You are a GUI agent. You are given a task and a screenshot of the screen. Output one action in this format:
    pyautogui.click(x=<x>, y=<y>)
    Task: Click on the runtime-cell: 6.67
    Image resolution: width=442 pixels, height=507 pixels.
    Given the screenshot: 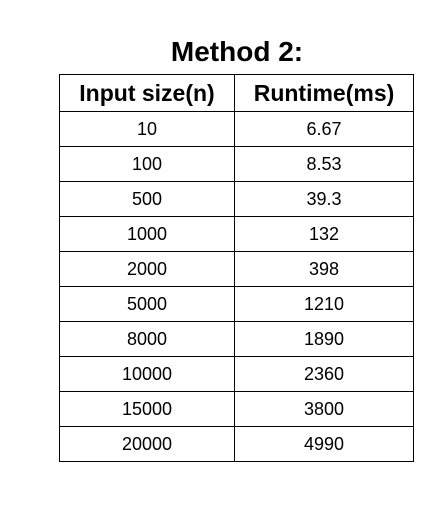 What is the action you would take?
    pyautogui.click(x=324, y=129)
    